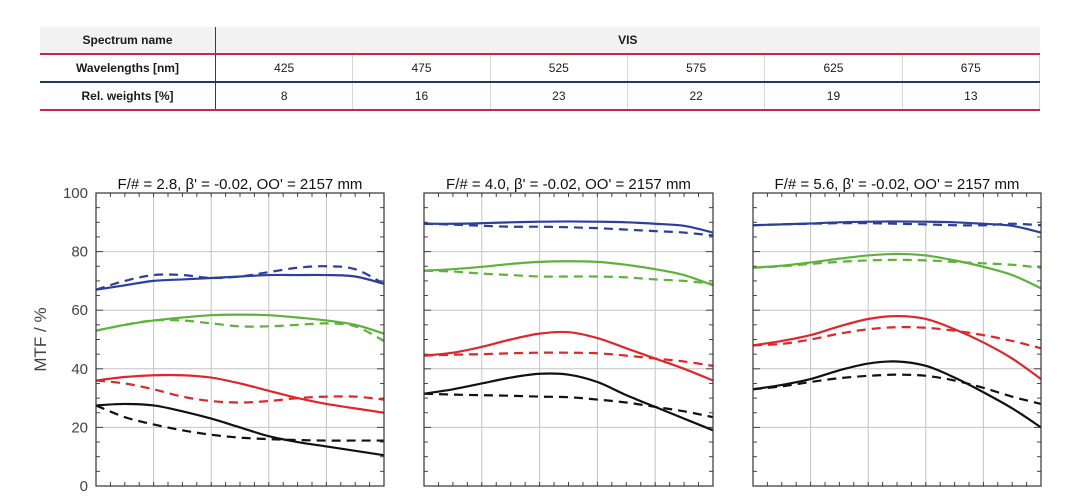 This screenshot has width=1081, height=503. What do you see at coordinates (79, 252) in the screenshot?
I see `y-tick-label: 80` at bounding box center [79, 252].